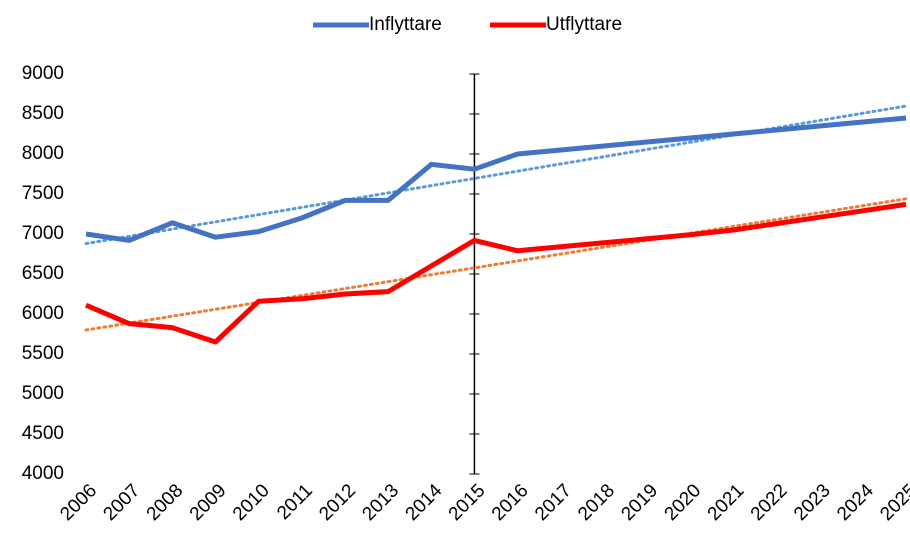 This screenshot has width=910, height=542. What do you see at coordinates (43, 353) in the screenshot?
I see `y-tick-label: 5500` at bounding box center [43, 353].